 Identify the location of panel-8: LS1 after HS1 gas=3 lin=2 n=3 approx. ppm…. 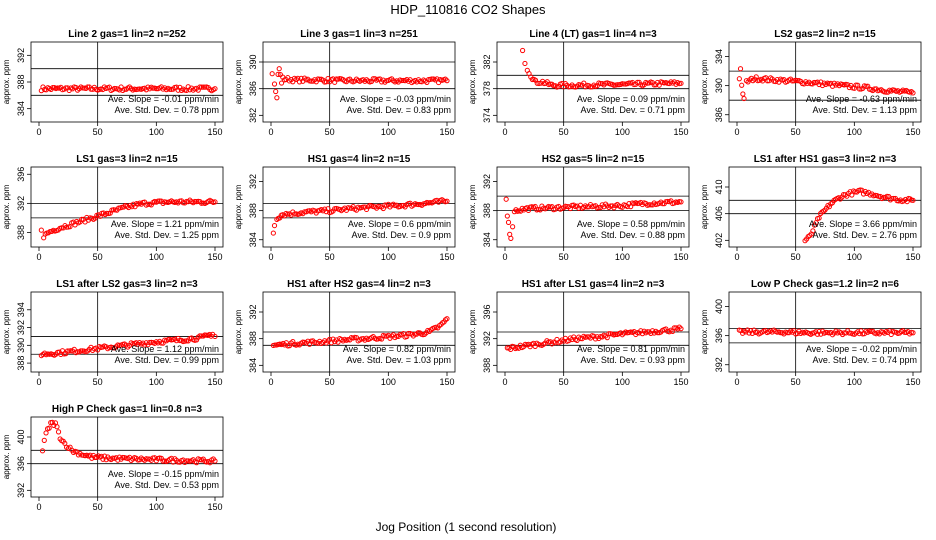
(811, 208).